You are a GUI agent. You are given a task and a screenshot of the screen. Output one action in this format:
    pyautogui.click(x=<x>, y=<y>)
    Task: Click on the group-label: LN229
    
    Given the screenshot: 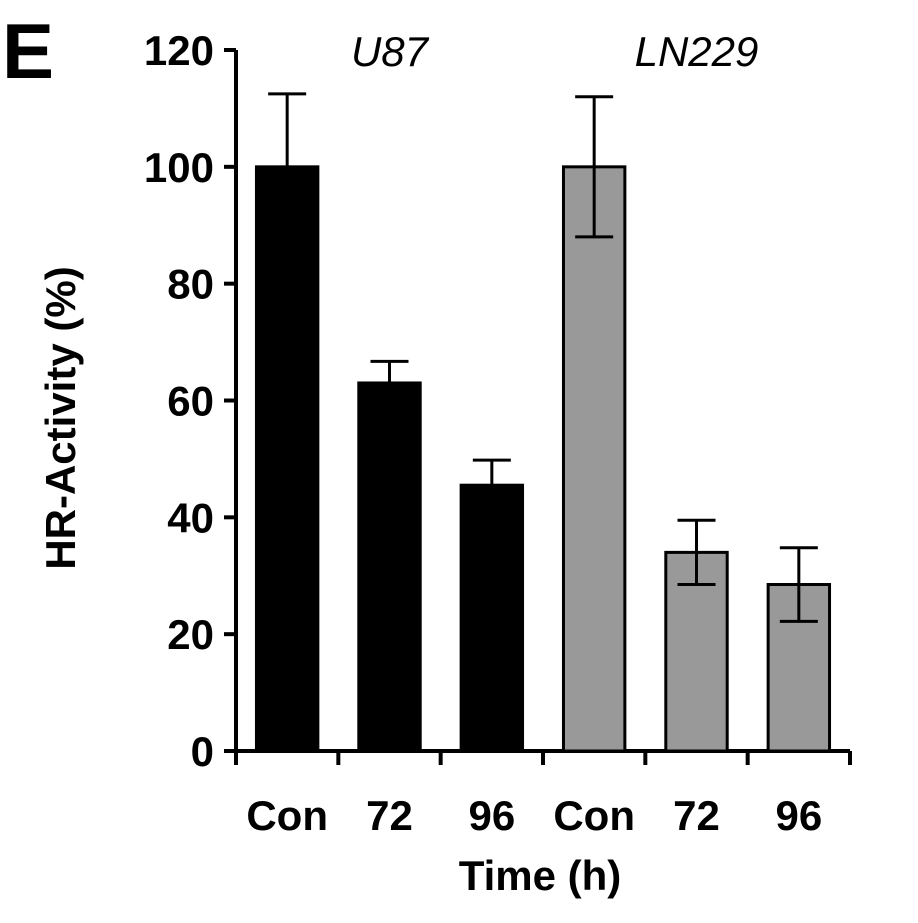 What is the action you would take?
    pyautogui.click(x=697, y=51)
    